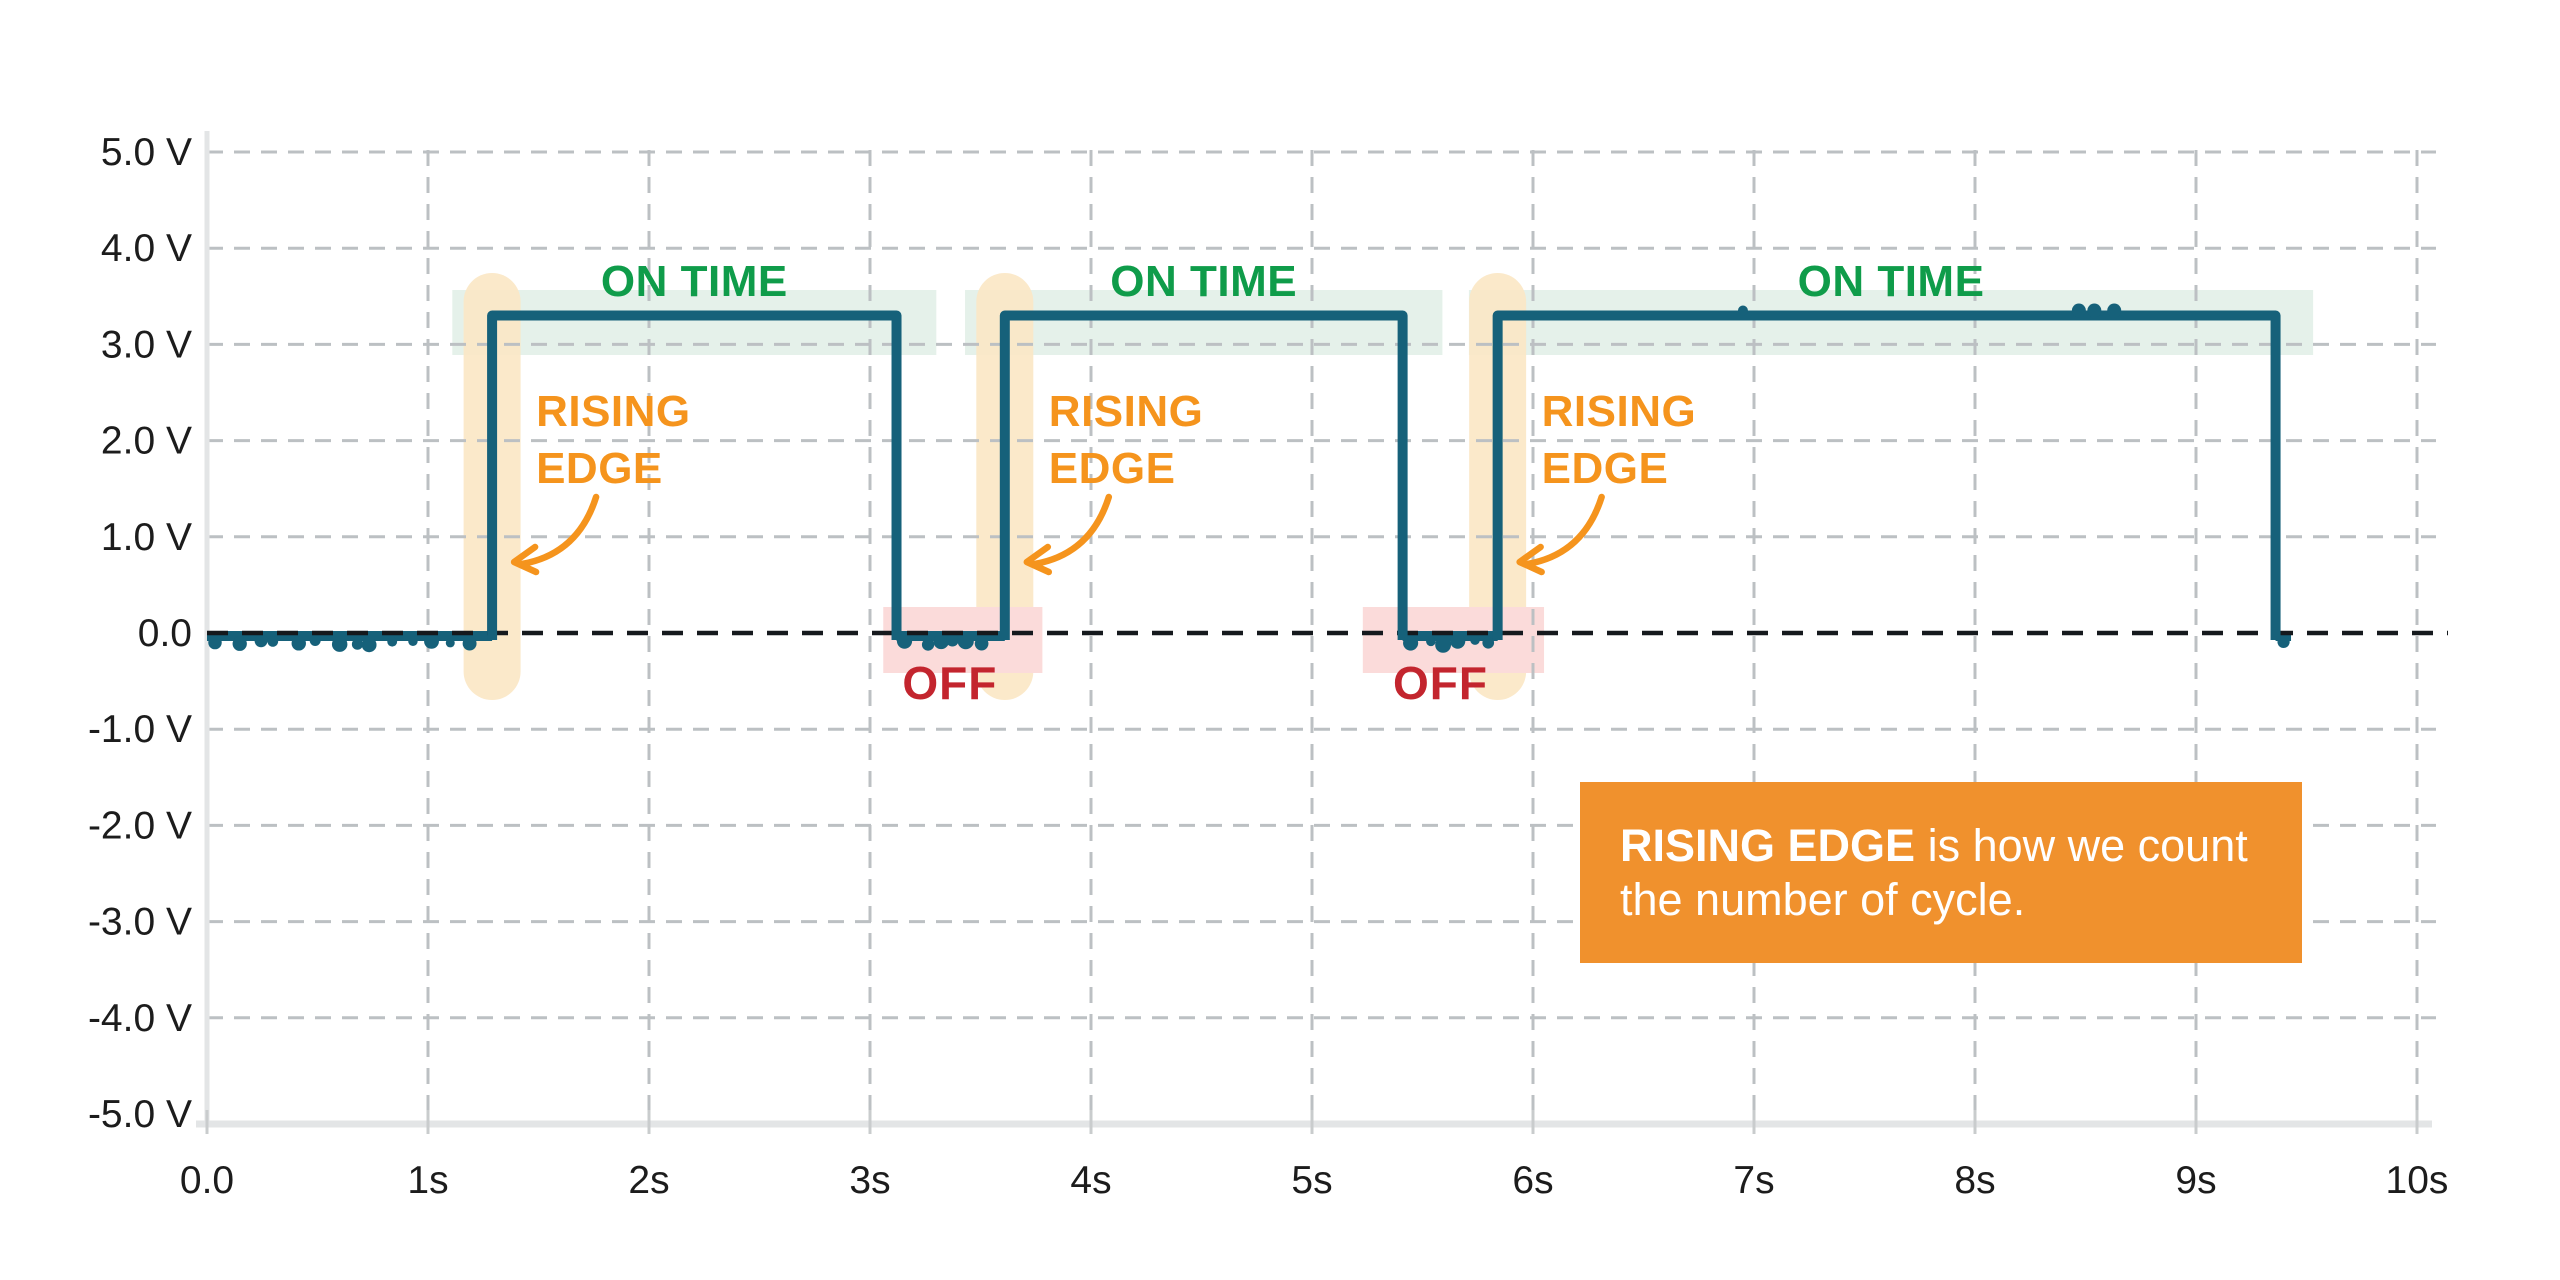 Image resolution: width=2560 pixels, height=1280 pixels. What do you see at coordinates (146, 248) in the screenshot?
I see `y-tick-label: 4.0 V` at bounding box center [146, 248].